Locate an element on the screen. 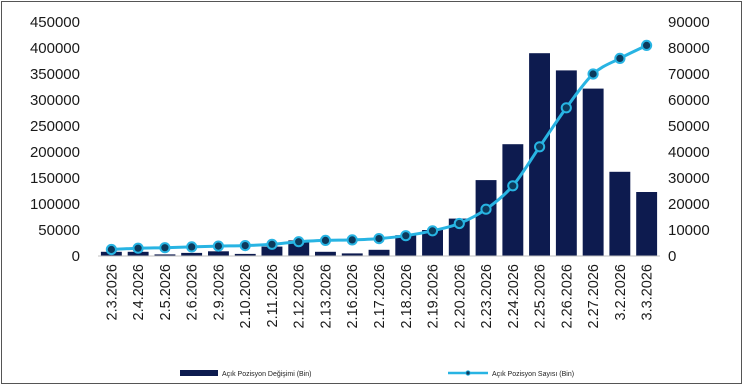 The width and height of the screenshot is (745, 387). x-tick-9: 2.16.2026 is located at coordinates (353, 296).